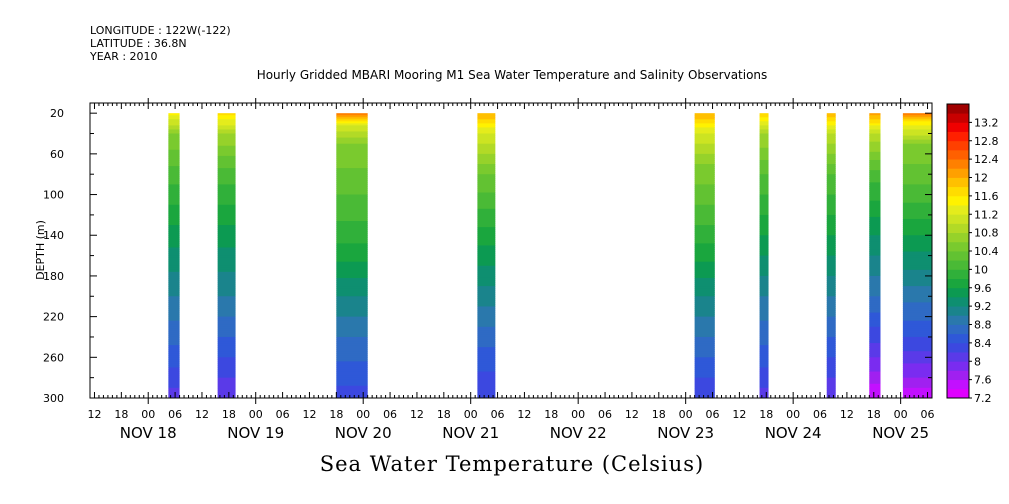 This screenshot has width=1009, height=504. What do you see at coordinates (983, 380) in the screenshot?
I see `colorbar-tick-label: 7.6` at bounding box center [983, 380].